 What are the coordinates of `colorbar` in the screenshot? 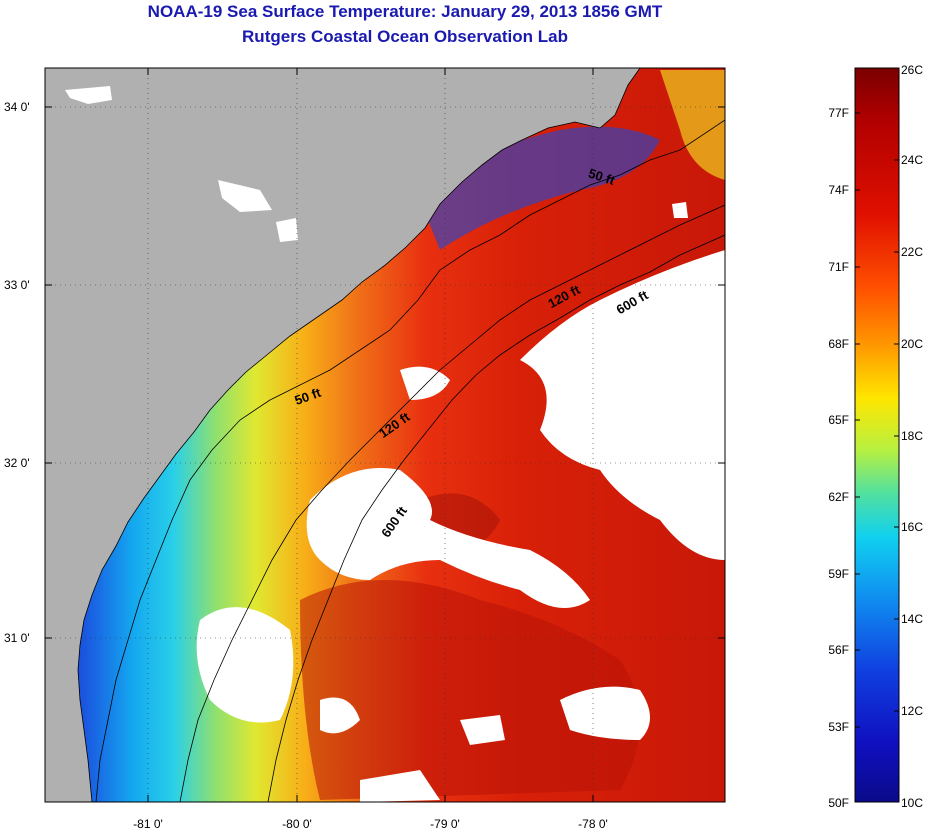 It's located at (877, 435).